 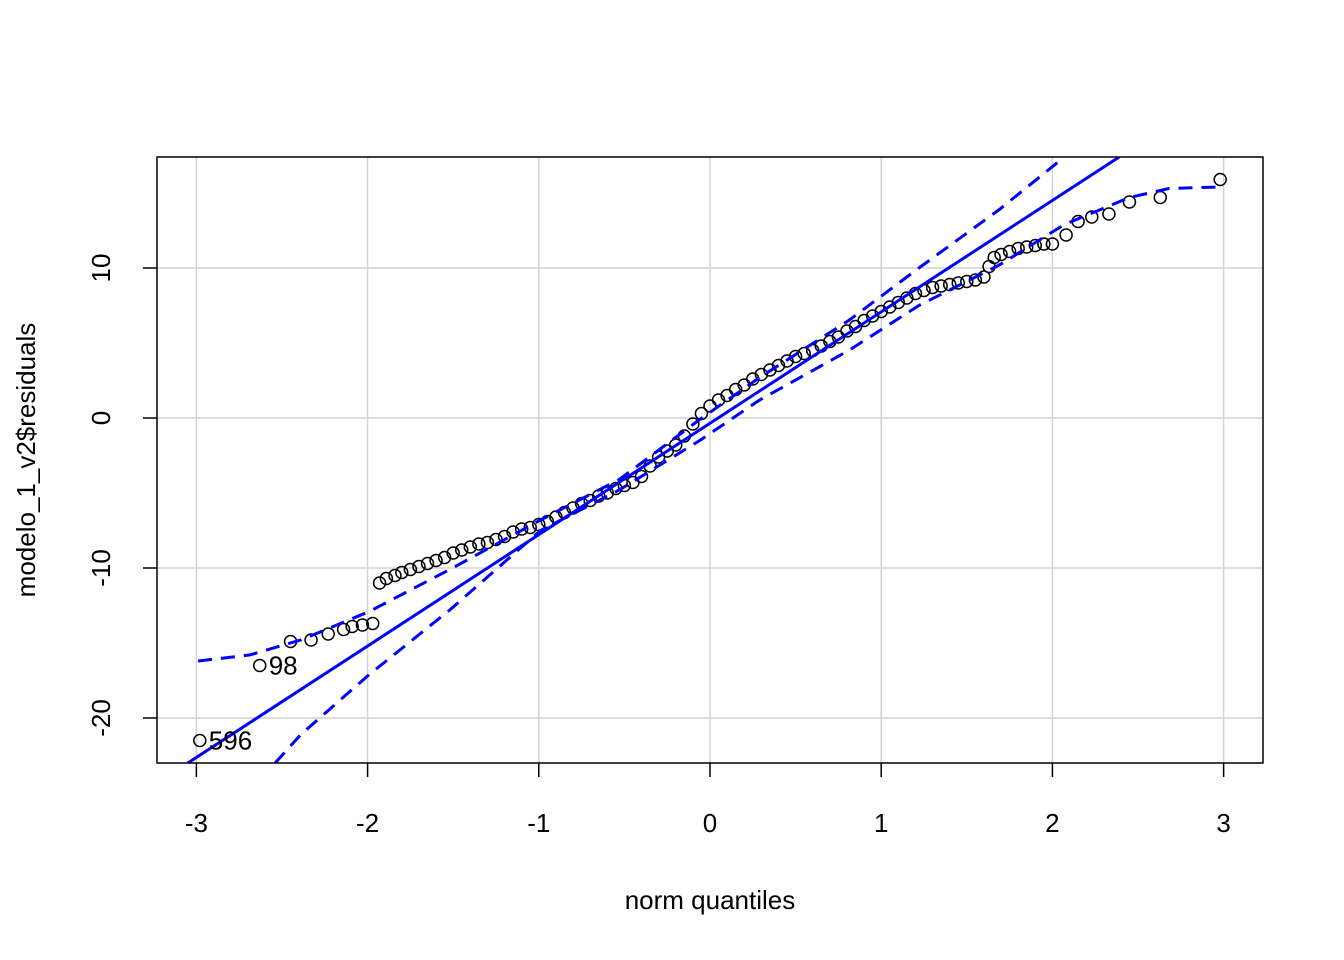 I want to click on point-label: 596, so click(x=230, y=740).